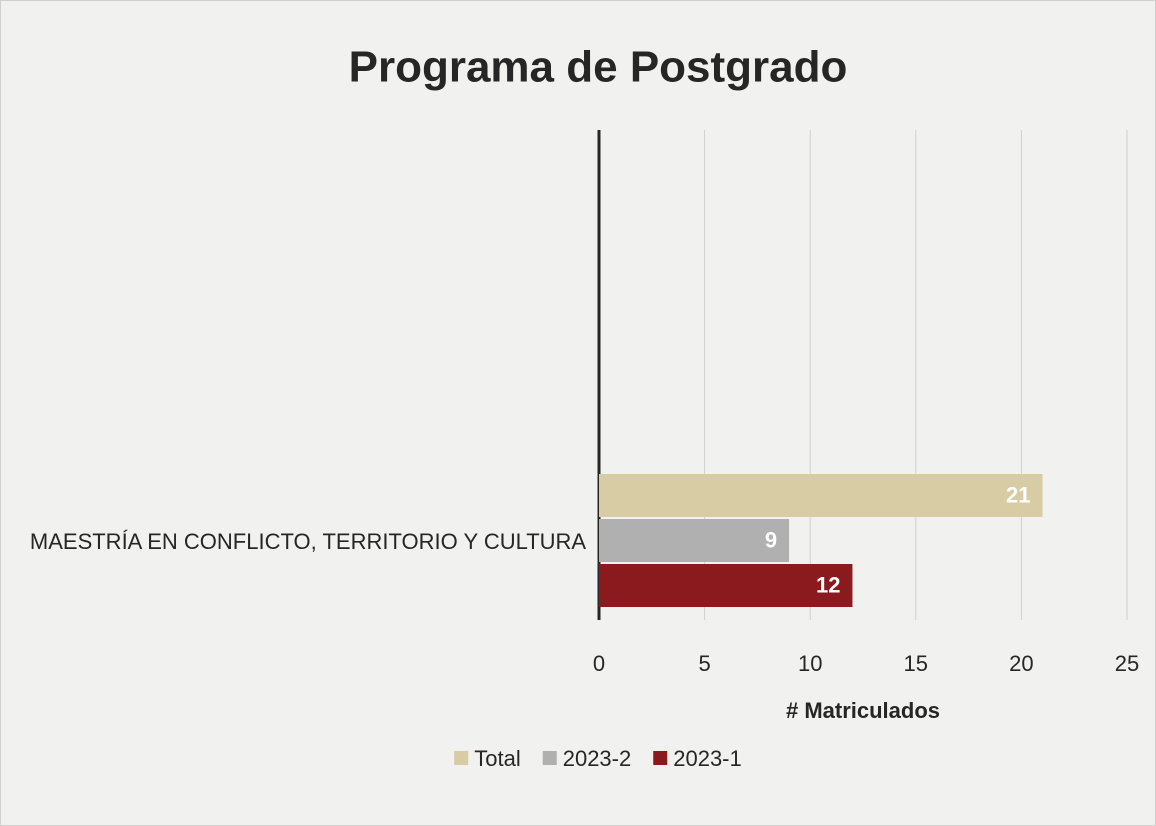 The height and width of the screenshot is (826, 1156). Describe the element at coordinates (1127, 663) in the screenshot. I see `x-tick-label: 25` at that location.